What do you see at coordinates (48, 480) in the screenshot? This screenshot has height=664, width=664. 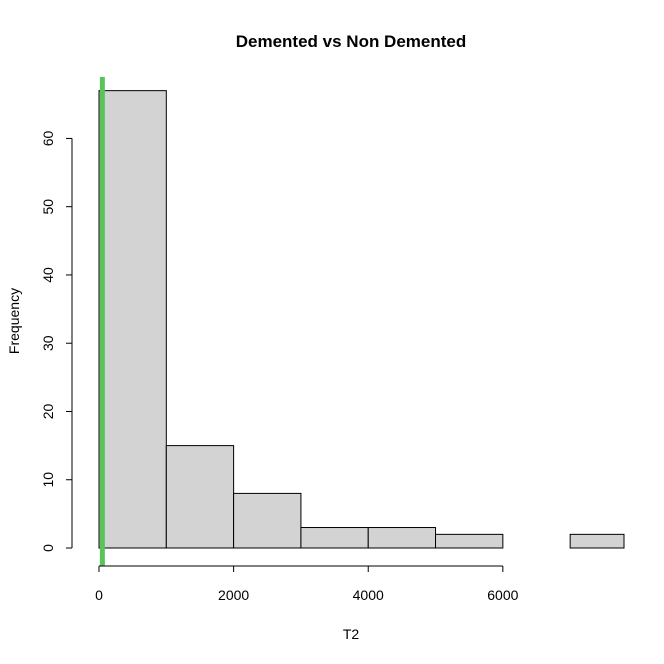 I see `y-tick-label-1: 10` at bounding box center [48, 480].